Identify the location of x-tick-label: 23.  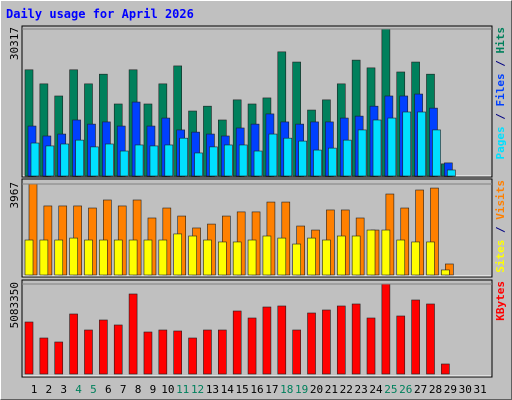
(361, 389).